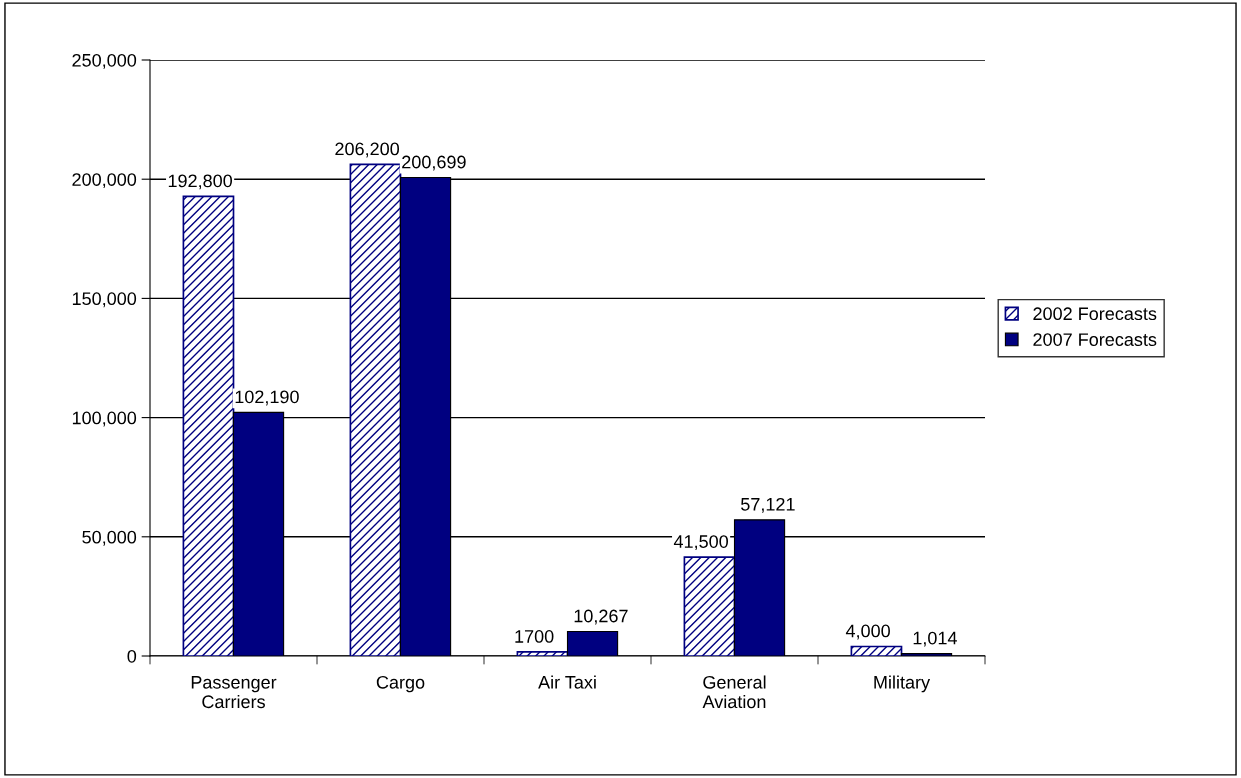  I want to click on data-label: 41,500, so click(701, 543).